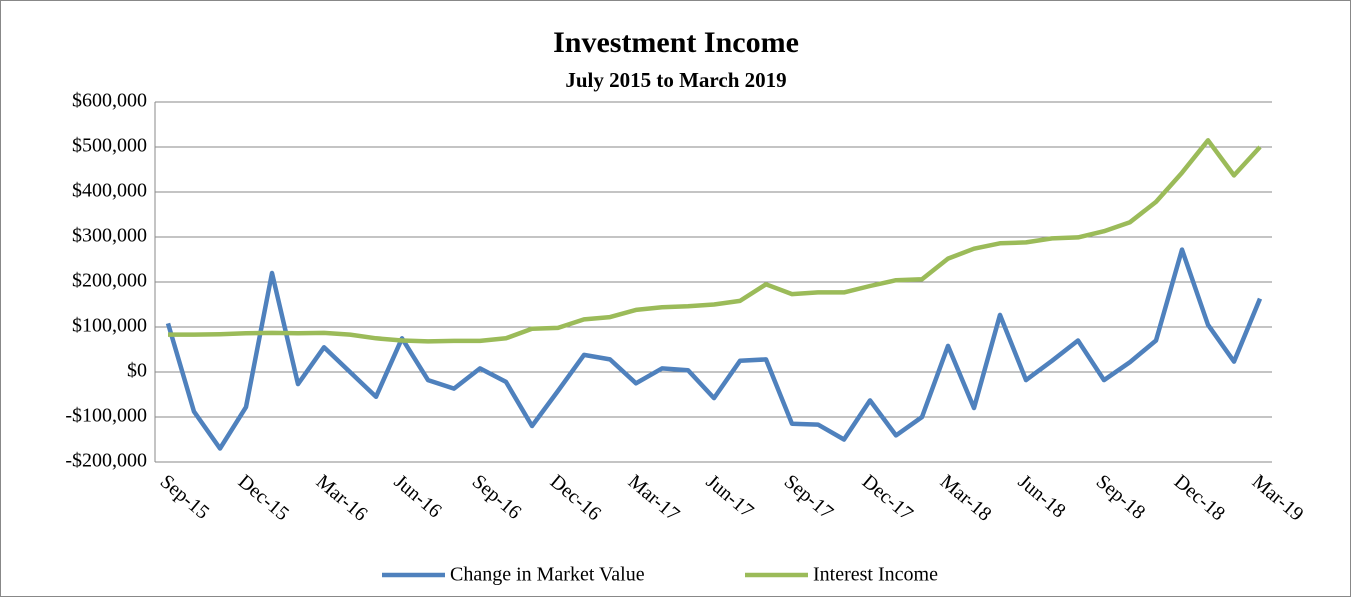 The image size is (1351, 602). What do you see at coordinates (676, 42) in the screenshot?
I see `chart-title: Investment Income` at bounding box center [676, 42].